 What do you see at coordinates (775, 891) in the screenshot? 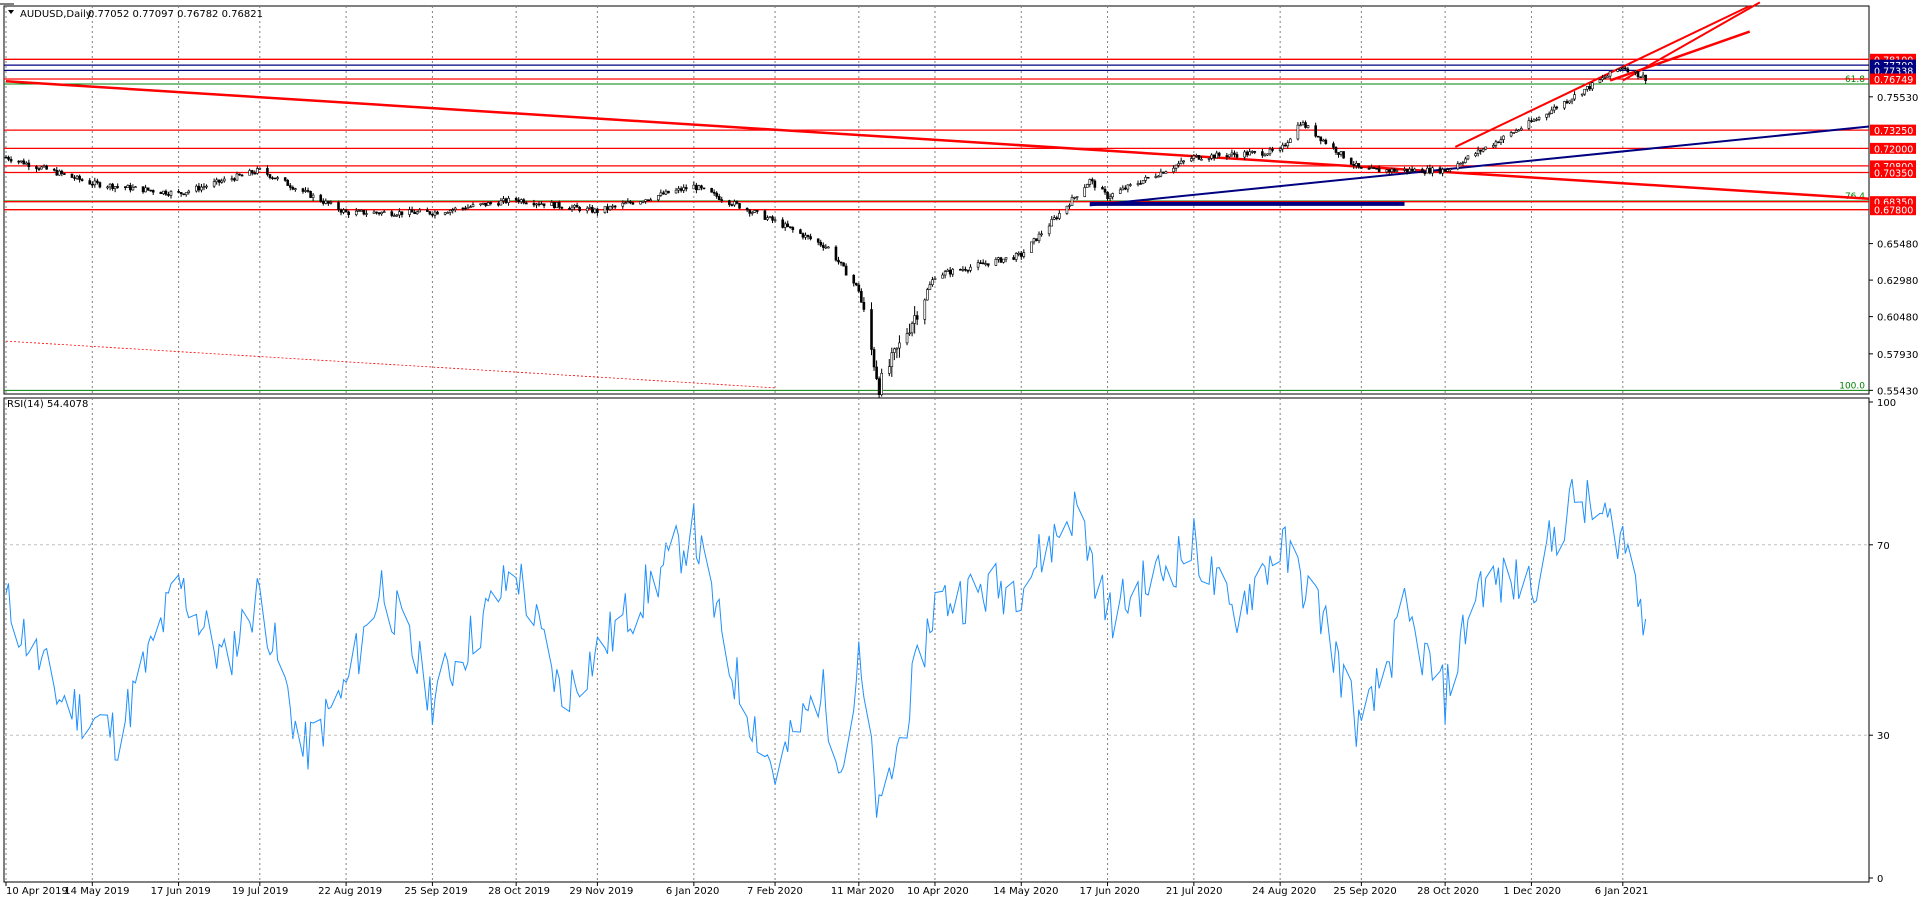
I see `x-tick-label: 7 Feb 2020` at bounding box center [775, 891].